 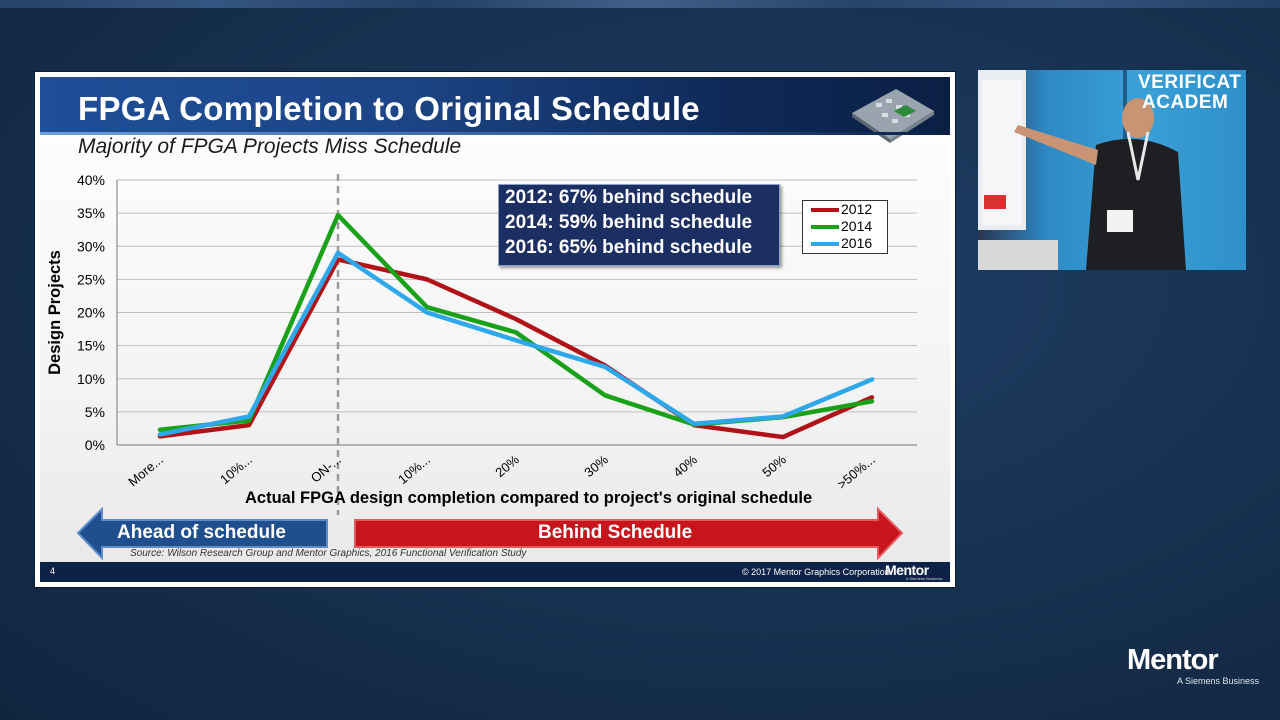 I want to click on slide-subtitle: Majority of FPGA Projects Miss Schedule, so click(x=270, y=146).